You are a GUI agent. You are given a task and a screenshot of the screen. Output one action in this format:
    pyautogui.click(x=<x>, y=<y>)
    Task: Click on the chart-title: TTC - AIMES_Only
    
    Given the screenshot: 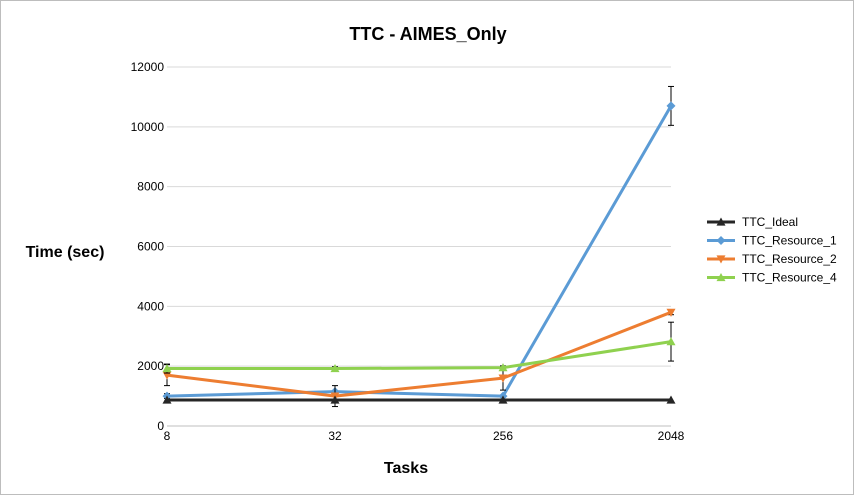 What is the action you would take?
    pyautogui.click(x=427, y=34)
    